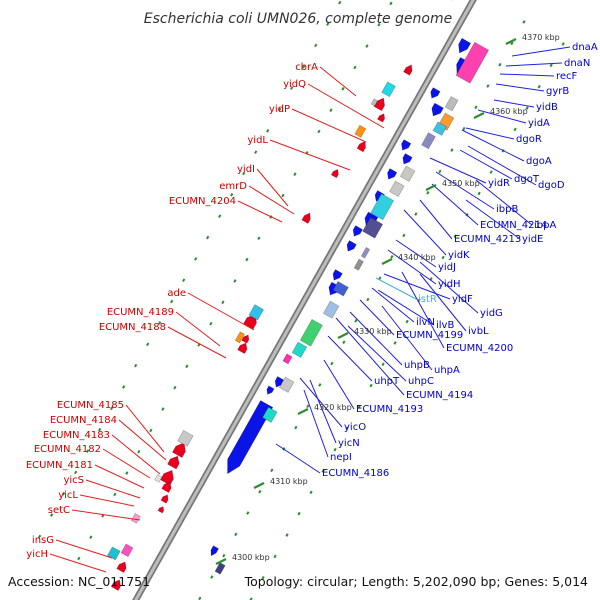 This screenshot has height=600, width=600. I want to click on gene-label-ECUMN_4186: ECUMN_4186, so click(355, 473).